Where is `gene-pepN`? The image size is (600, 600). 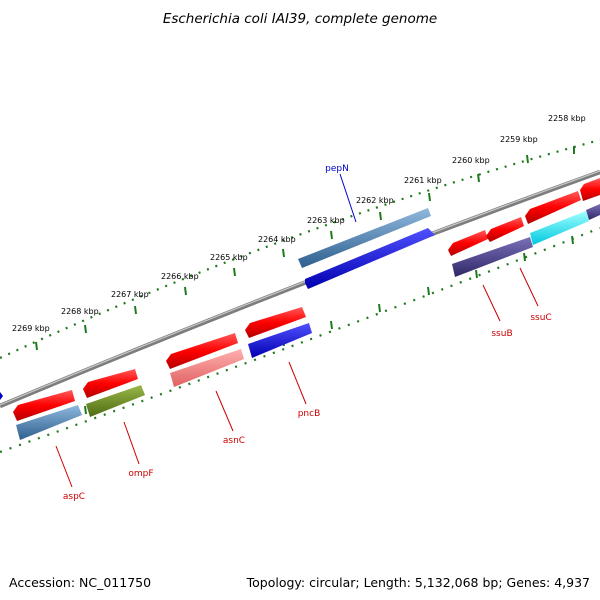 gene-pepN is located at coordinates (370, 258).